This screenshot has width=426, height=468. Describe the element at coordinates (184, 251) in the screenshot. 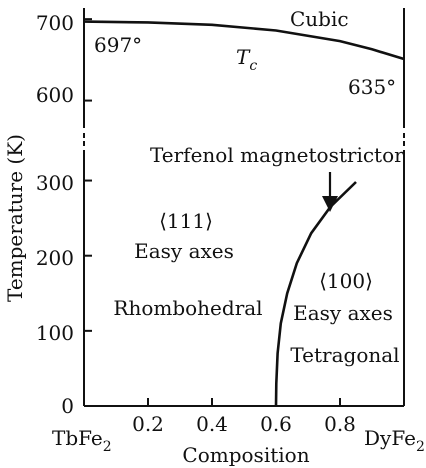

I see `rhombohedral-easy-axes: Easy axes` at that location.